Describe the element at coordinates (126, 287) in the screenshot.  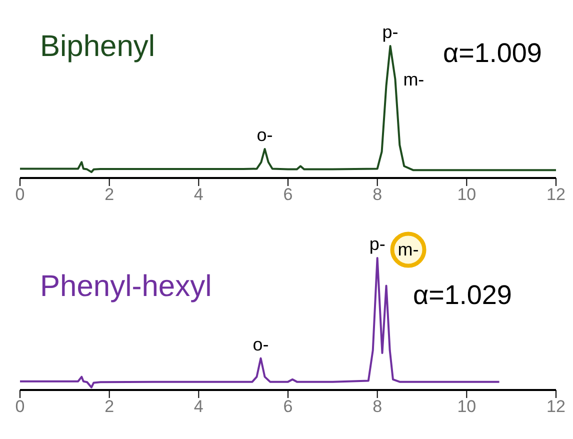
I see `chart-title: Phenyl-hexyl` at that location.